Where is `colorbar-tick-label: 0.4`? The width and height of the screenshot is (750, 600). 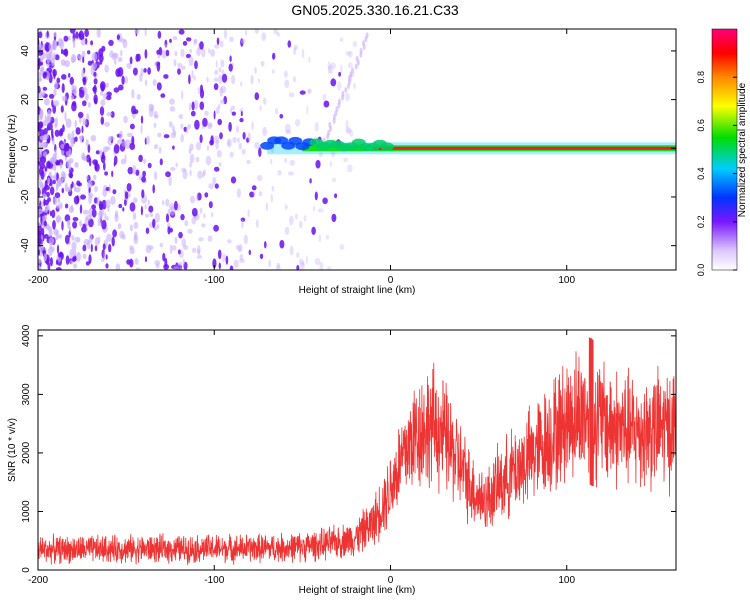
colorbar-tick-label: 0.4 is located at coordinates (701, 173).